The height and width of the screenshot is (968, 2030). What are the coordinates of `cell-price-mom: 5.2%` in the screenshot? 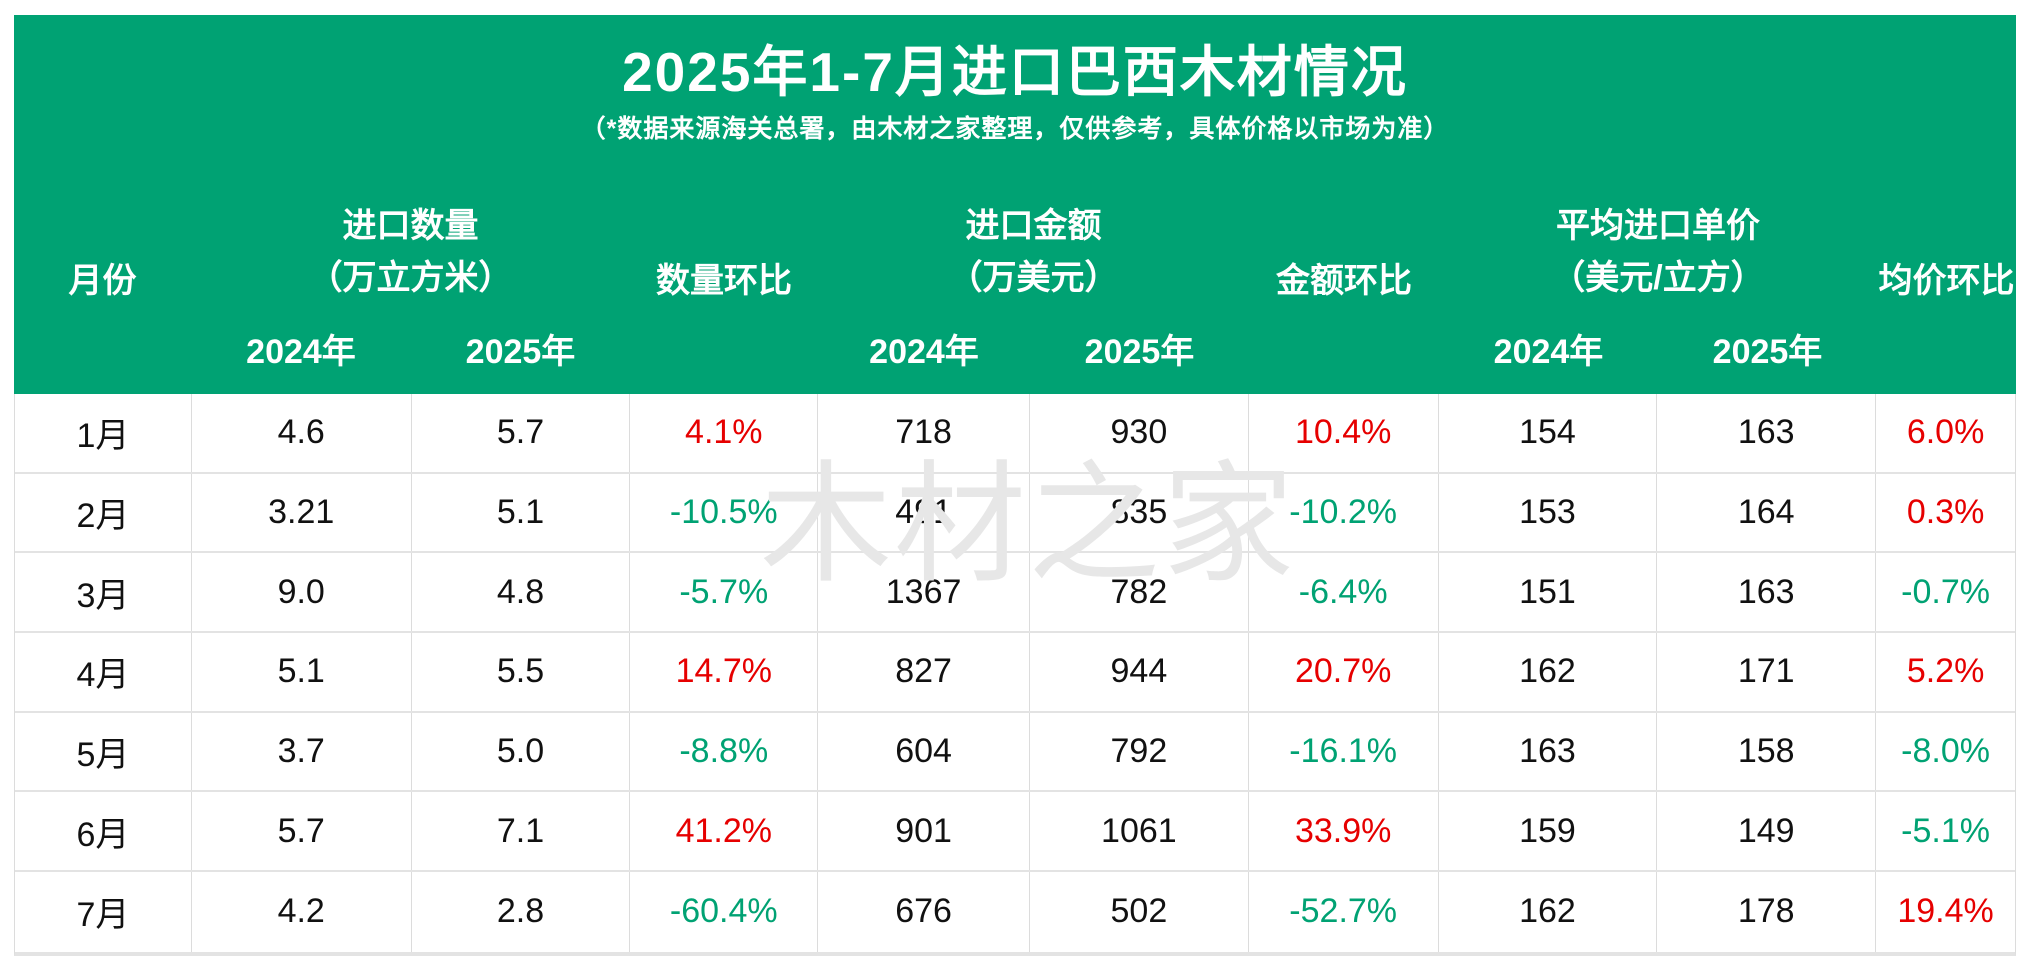 It's located at (1945, 671).